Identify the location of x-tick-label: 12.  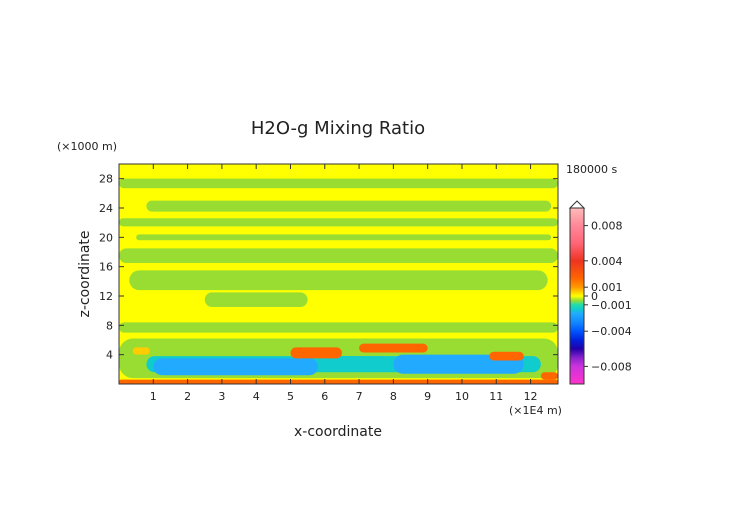
(531, 396).